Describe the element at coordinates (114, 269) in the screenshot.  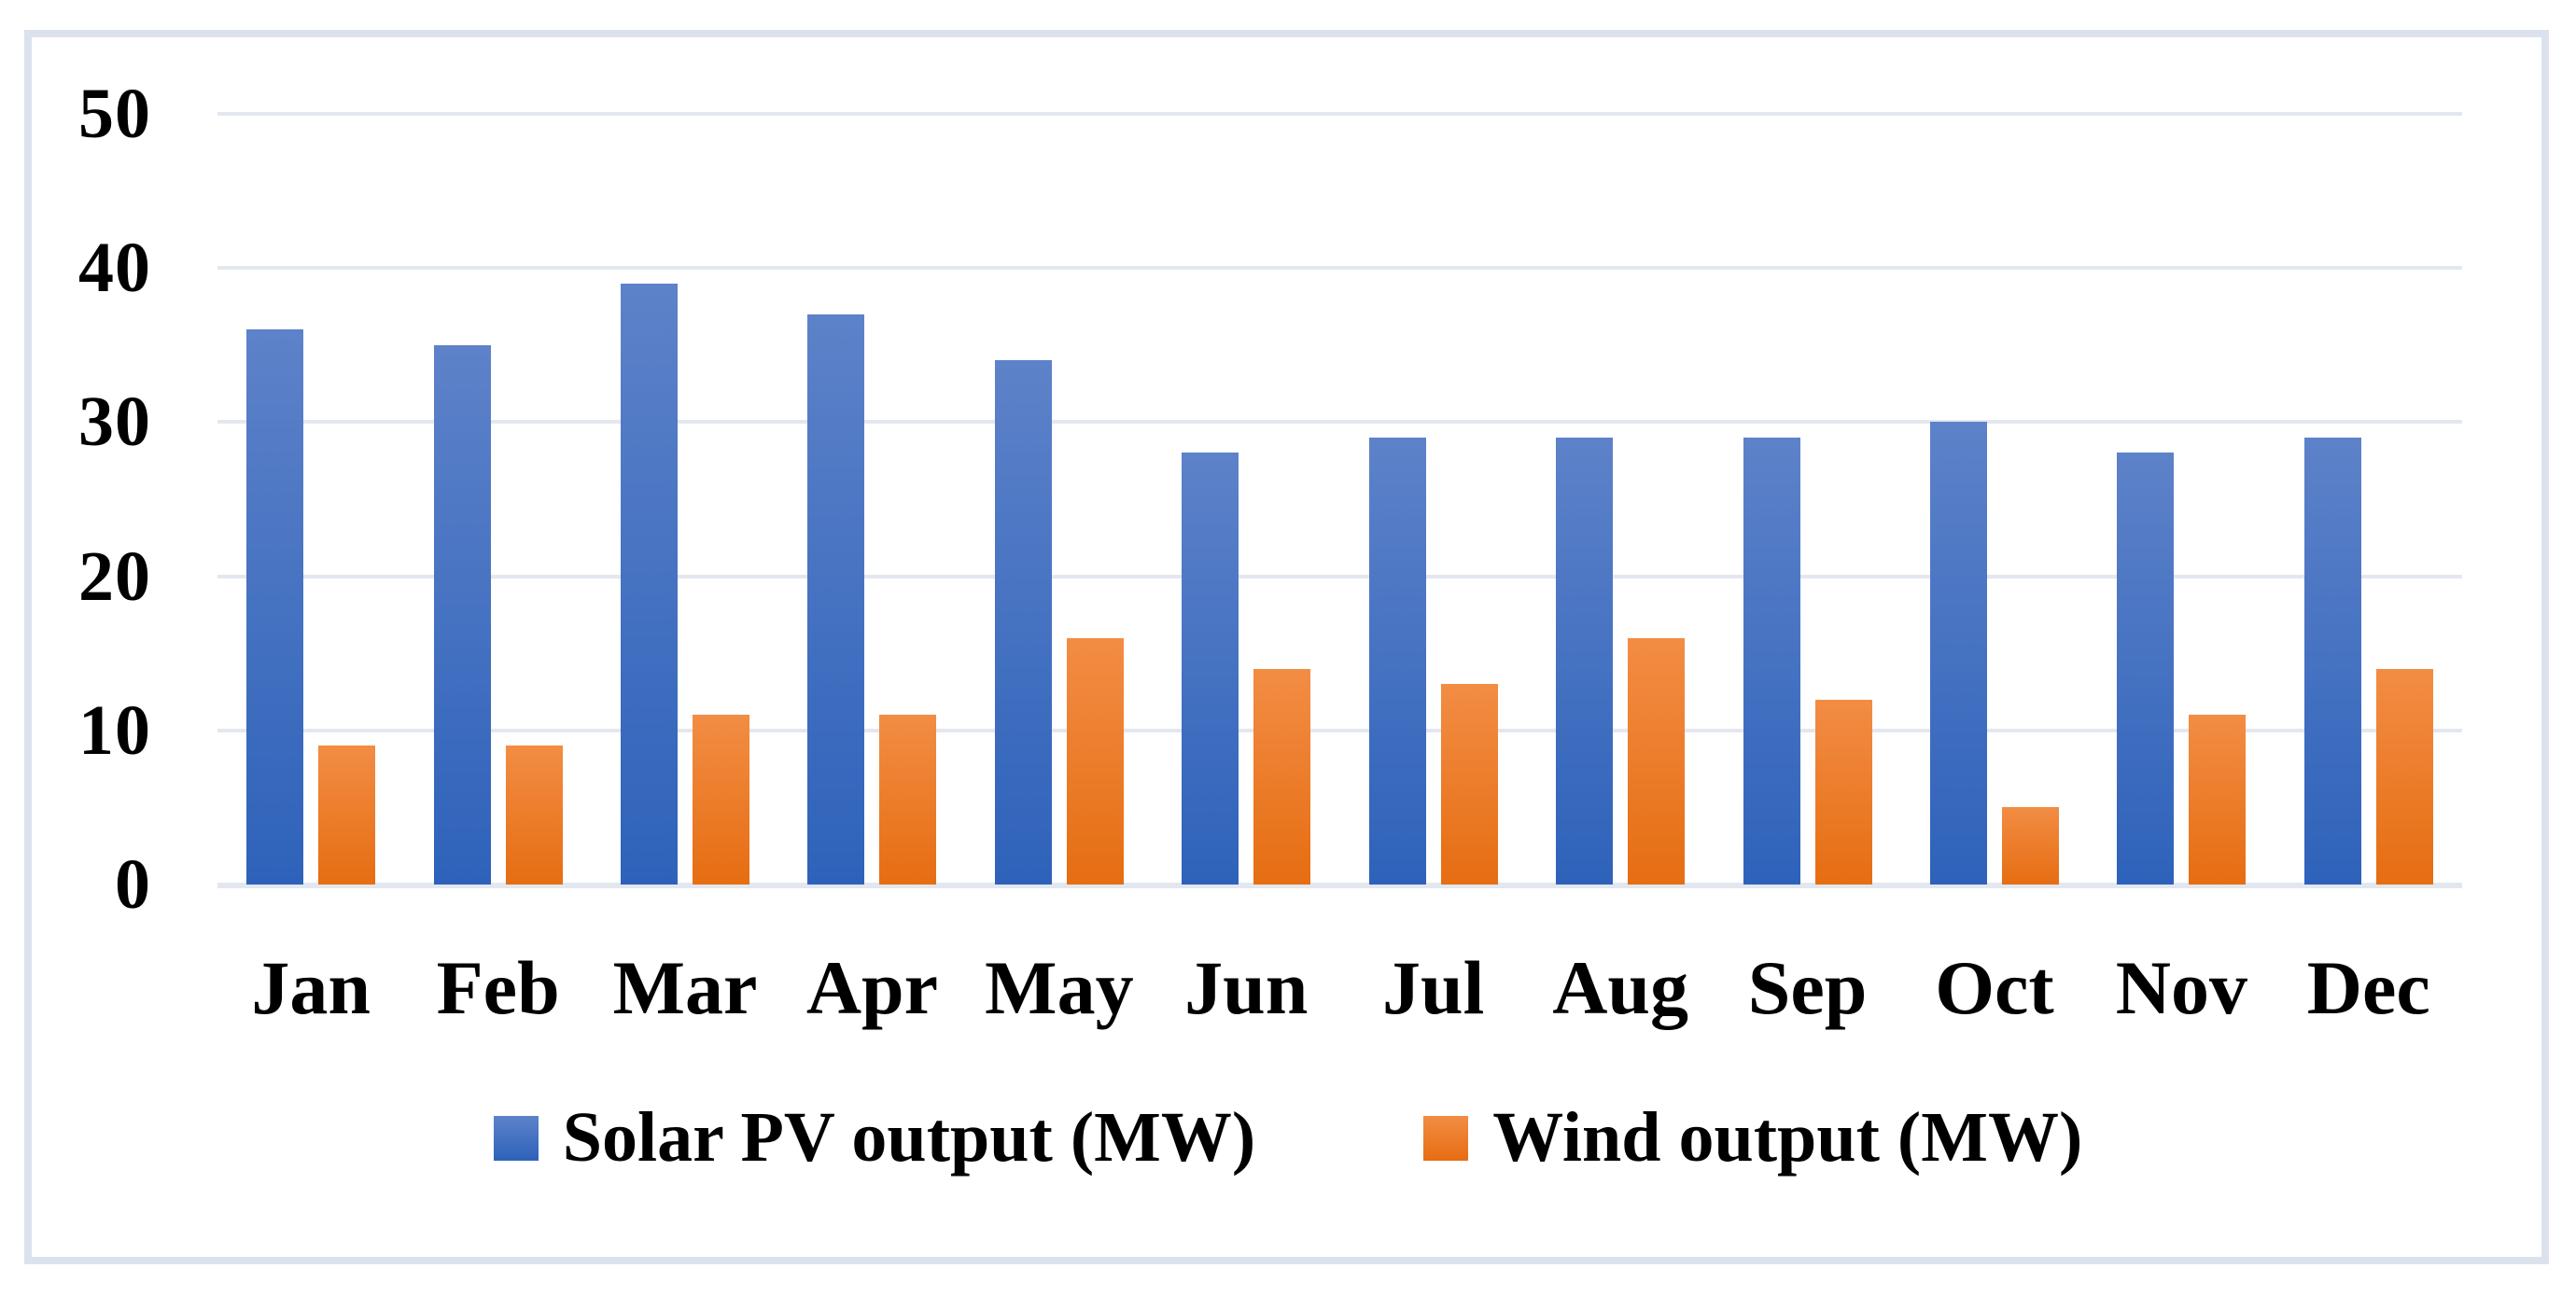
I see `y-axis-label-40: 40` at that location.